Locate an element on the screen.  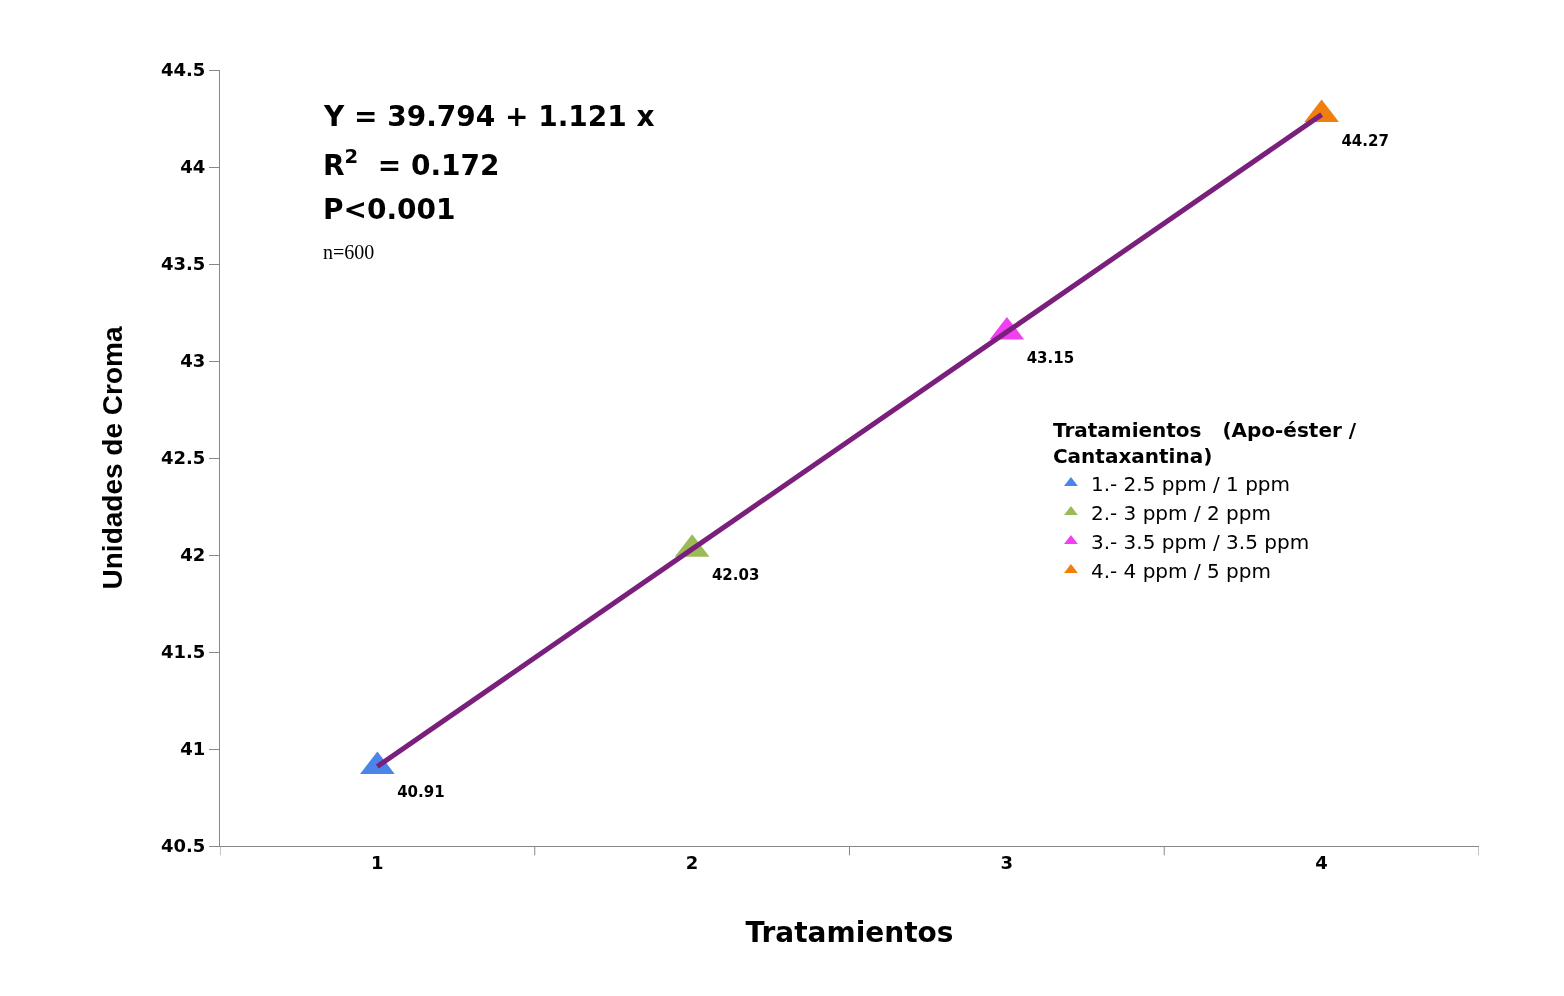
legend-label: 1.- 2.5 ppm / 1 ppm is located at coordinates (1190, 483).